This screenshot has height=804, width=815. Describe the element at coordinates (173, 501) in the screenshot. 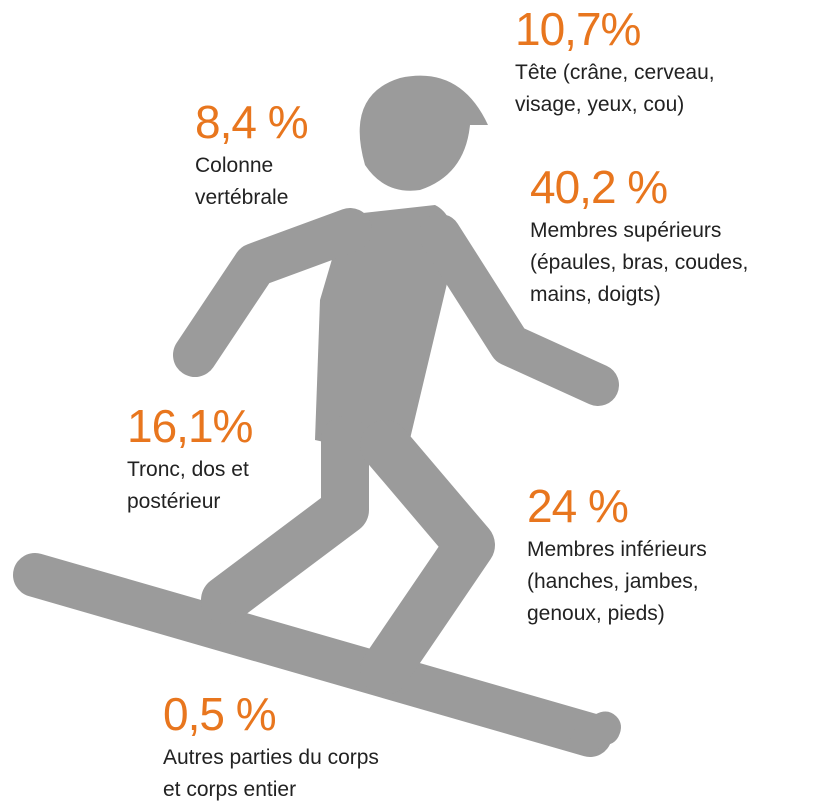

I see `description-line: postérieur` at that location.